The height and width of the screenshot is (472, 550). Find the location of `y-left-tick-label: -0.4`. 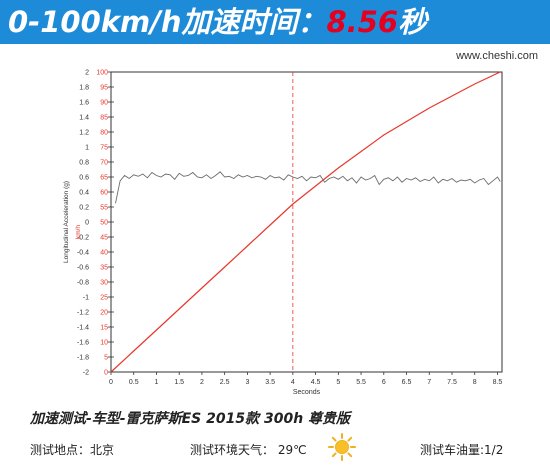

y-left-tick-label: -0.4 is located at coordinates (83, 253).